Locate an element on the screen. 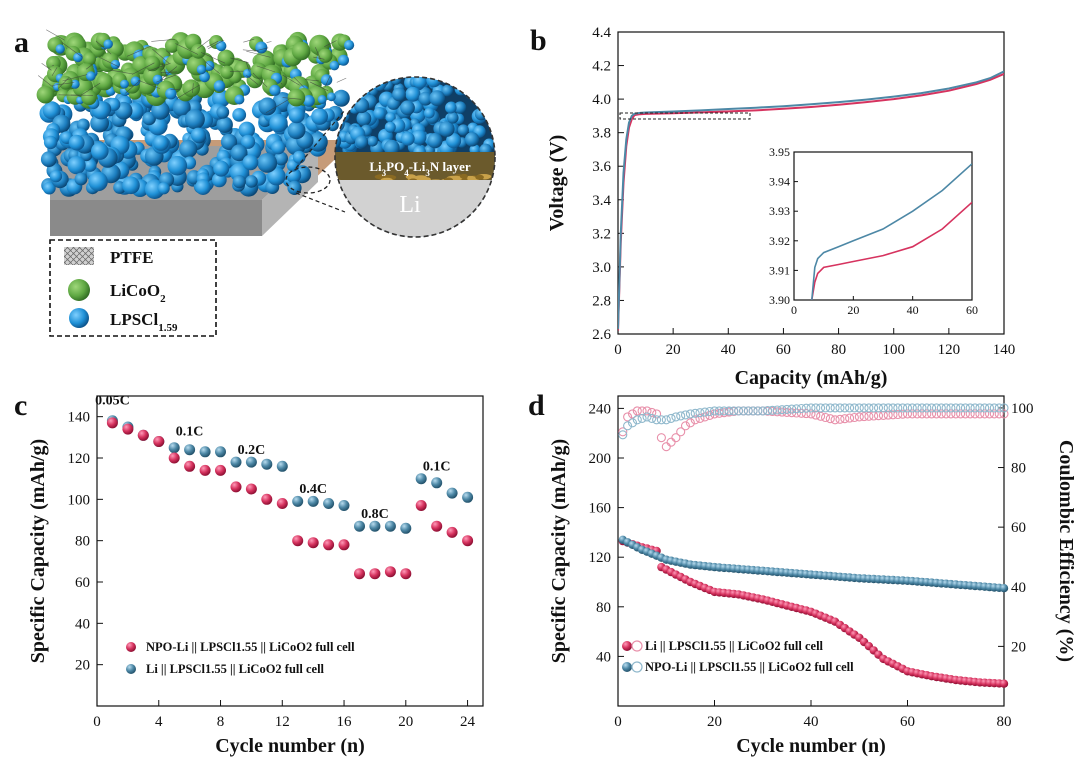 Image resolution: width=1080 pixels, height=766 pixels. panel-d-ytick-label: 160 is located at coordinates (600, 509).